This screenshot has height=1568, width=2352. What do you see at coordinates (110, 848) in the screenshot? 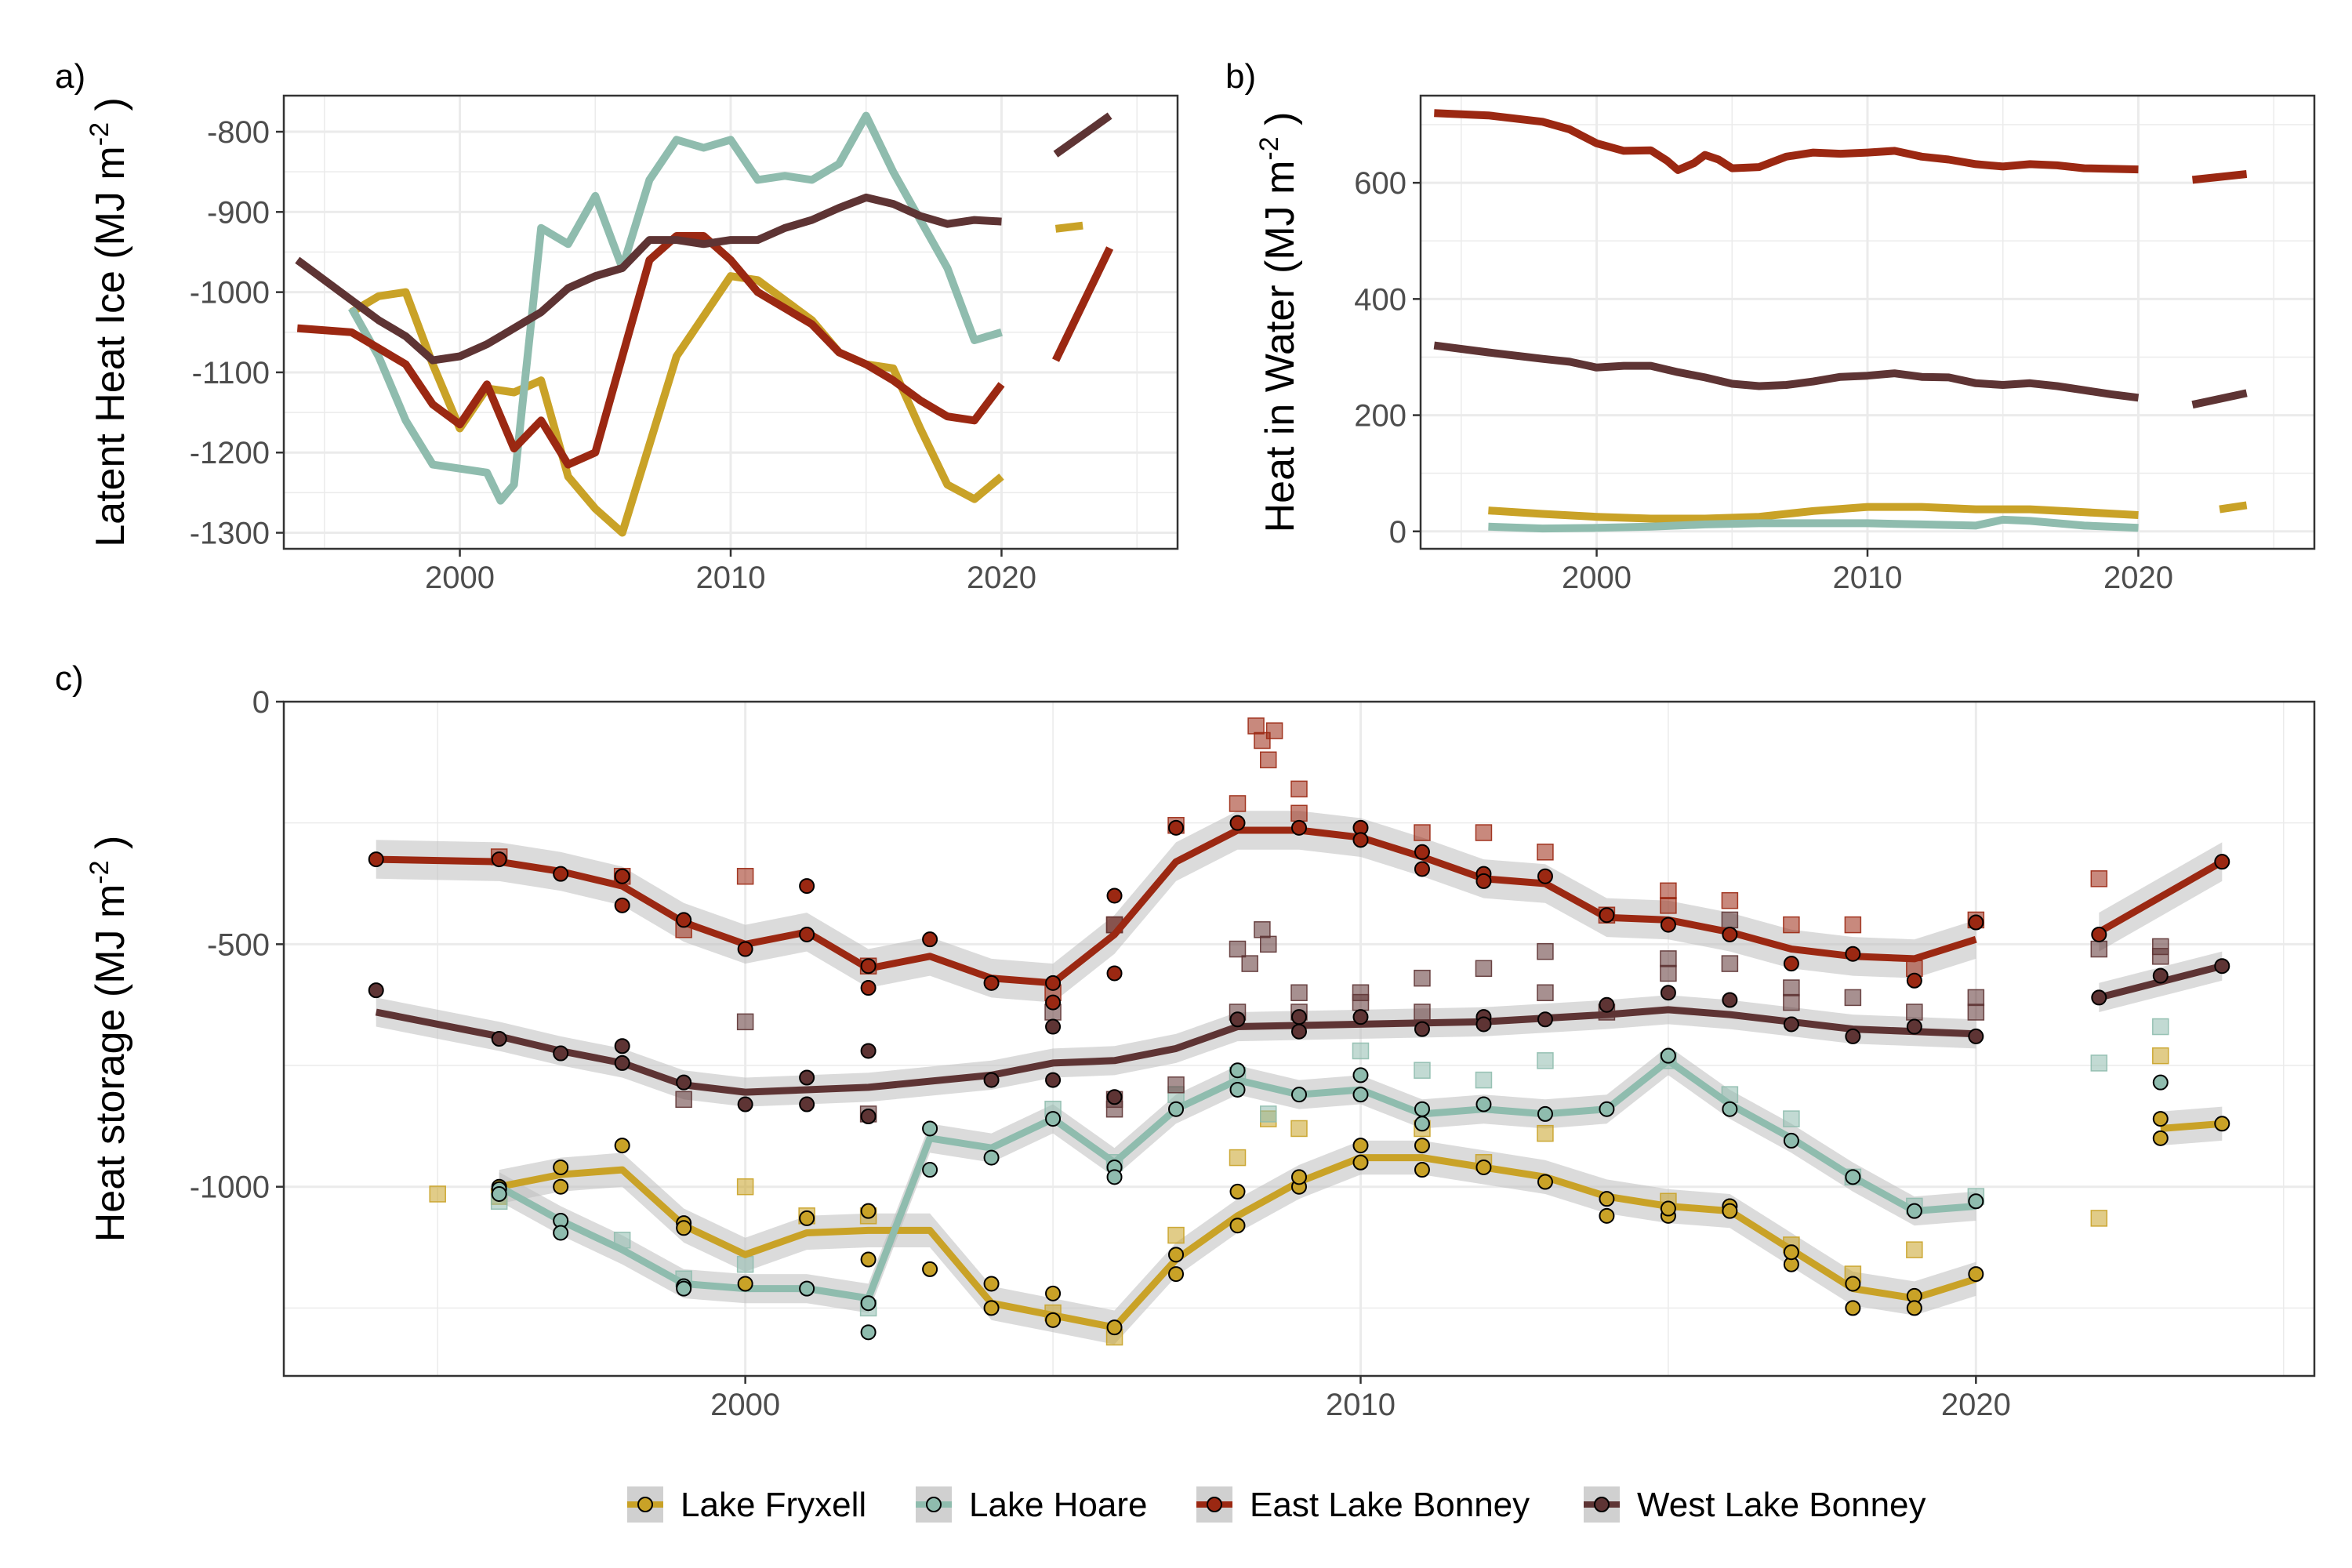
I see `y-axis-title-end: )` at bounding box center [110, 848].